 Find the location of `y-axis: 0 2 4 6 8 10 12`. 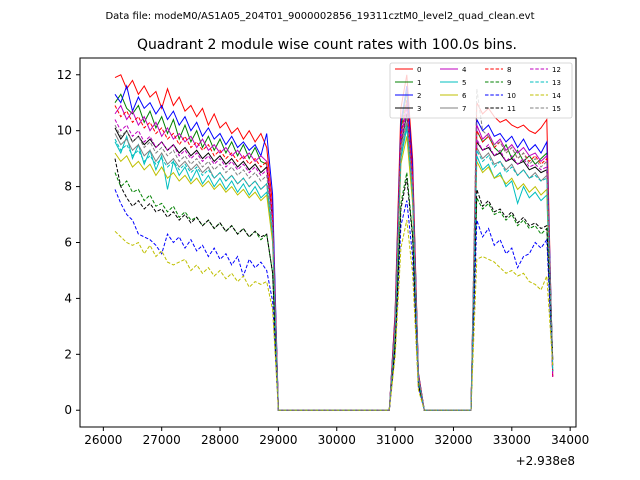

y-axis: 0 2 4 6 8 10 12 is located at coordinates (68, 242).